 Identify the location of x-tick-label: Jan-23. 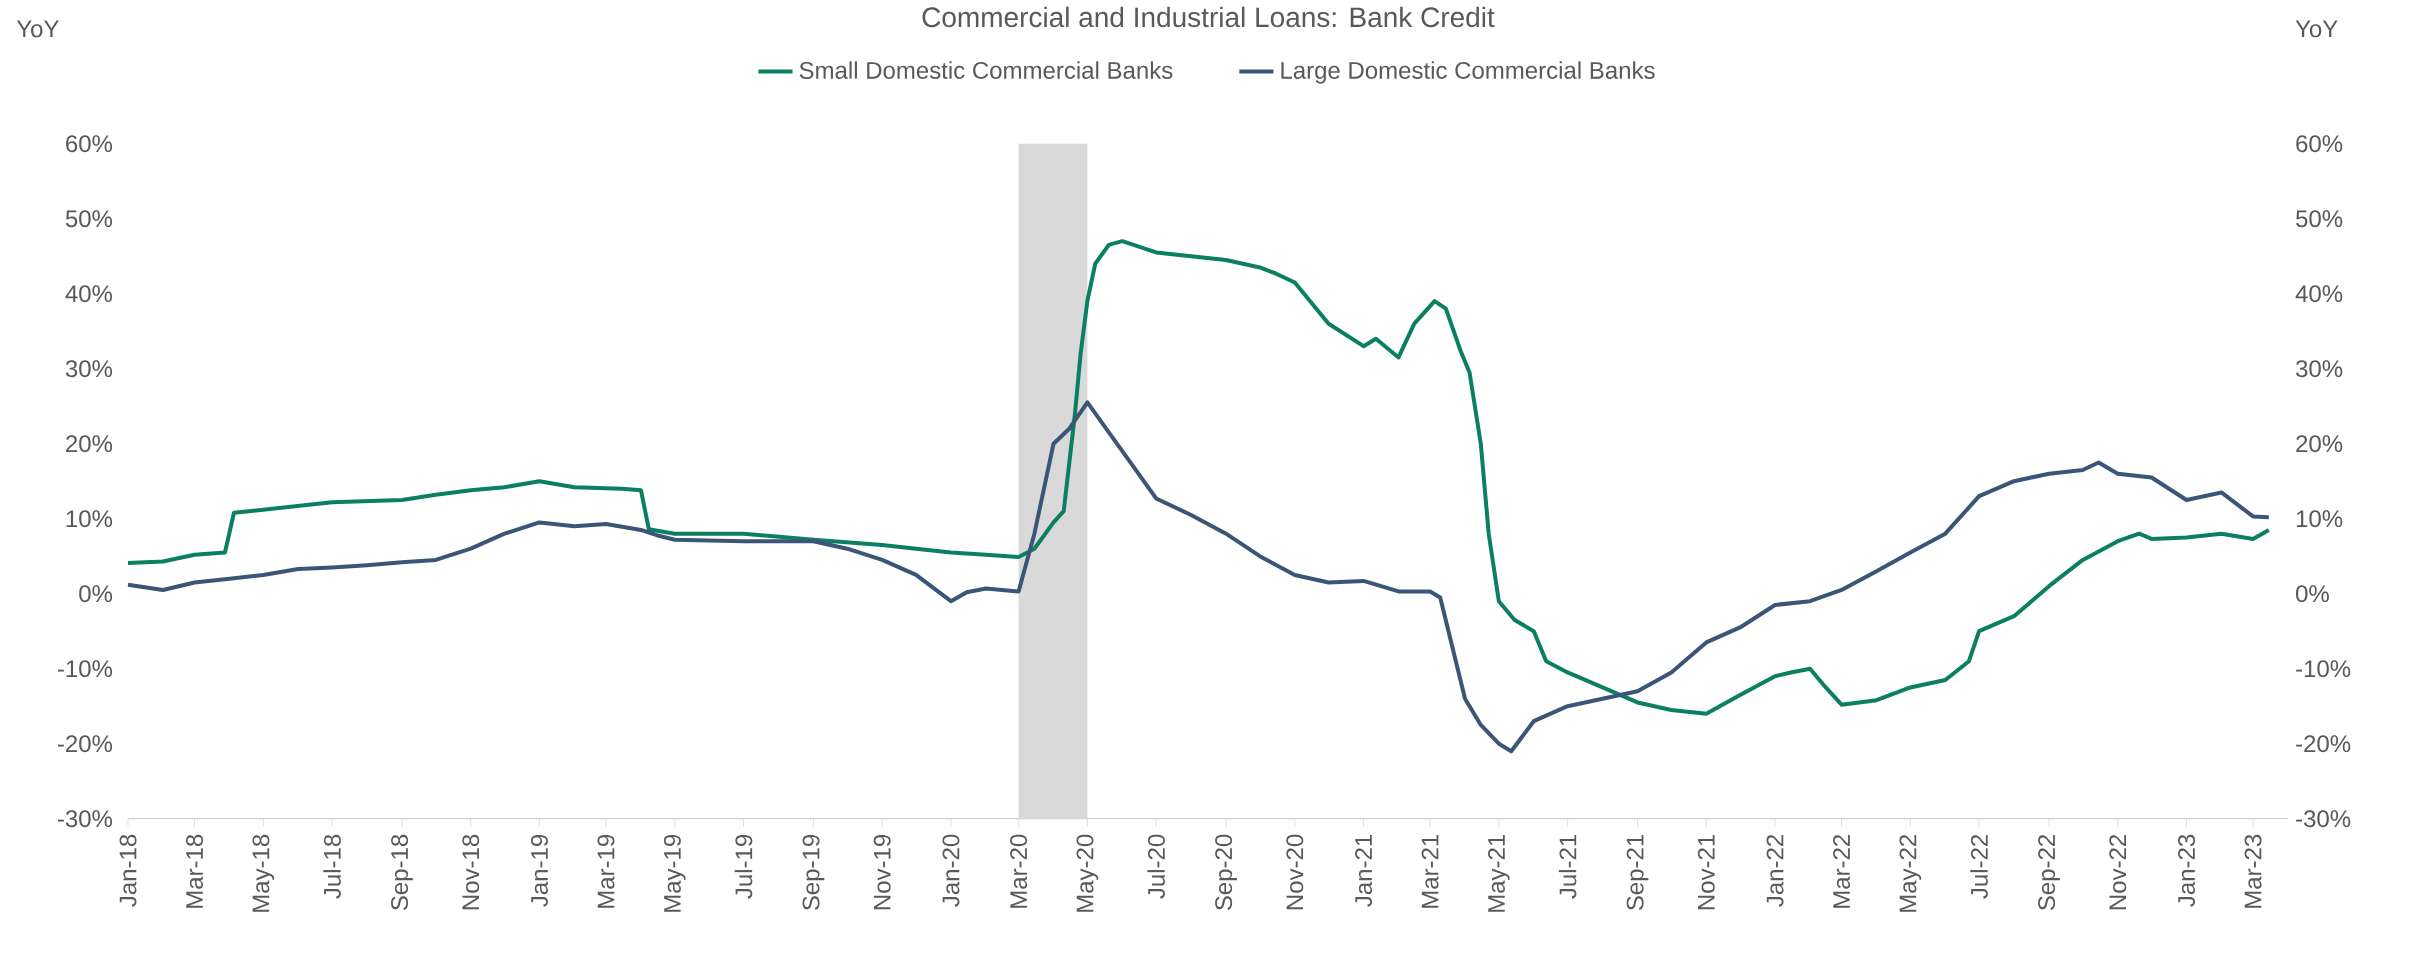
(2186, 870).